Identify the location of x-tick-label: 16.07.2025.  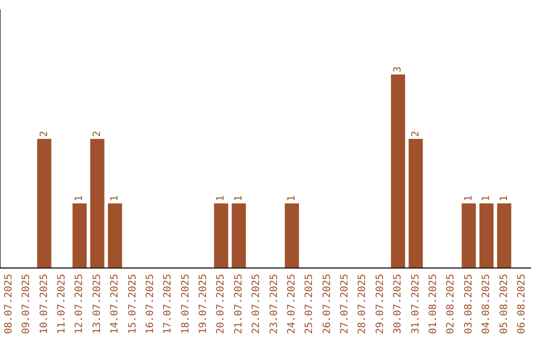
(150, 304).